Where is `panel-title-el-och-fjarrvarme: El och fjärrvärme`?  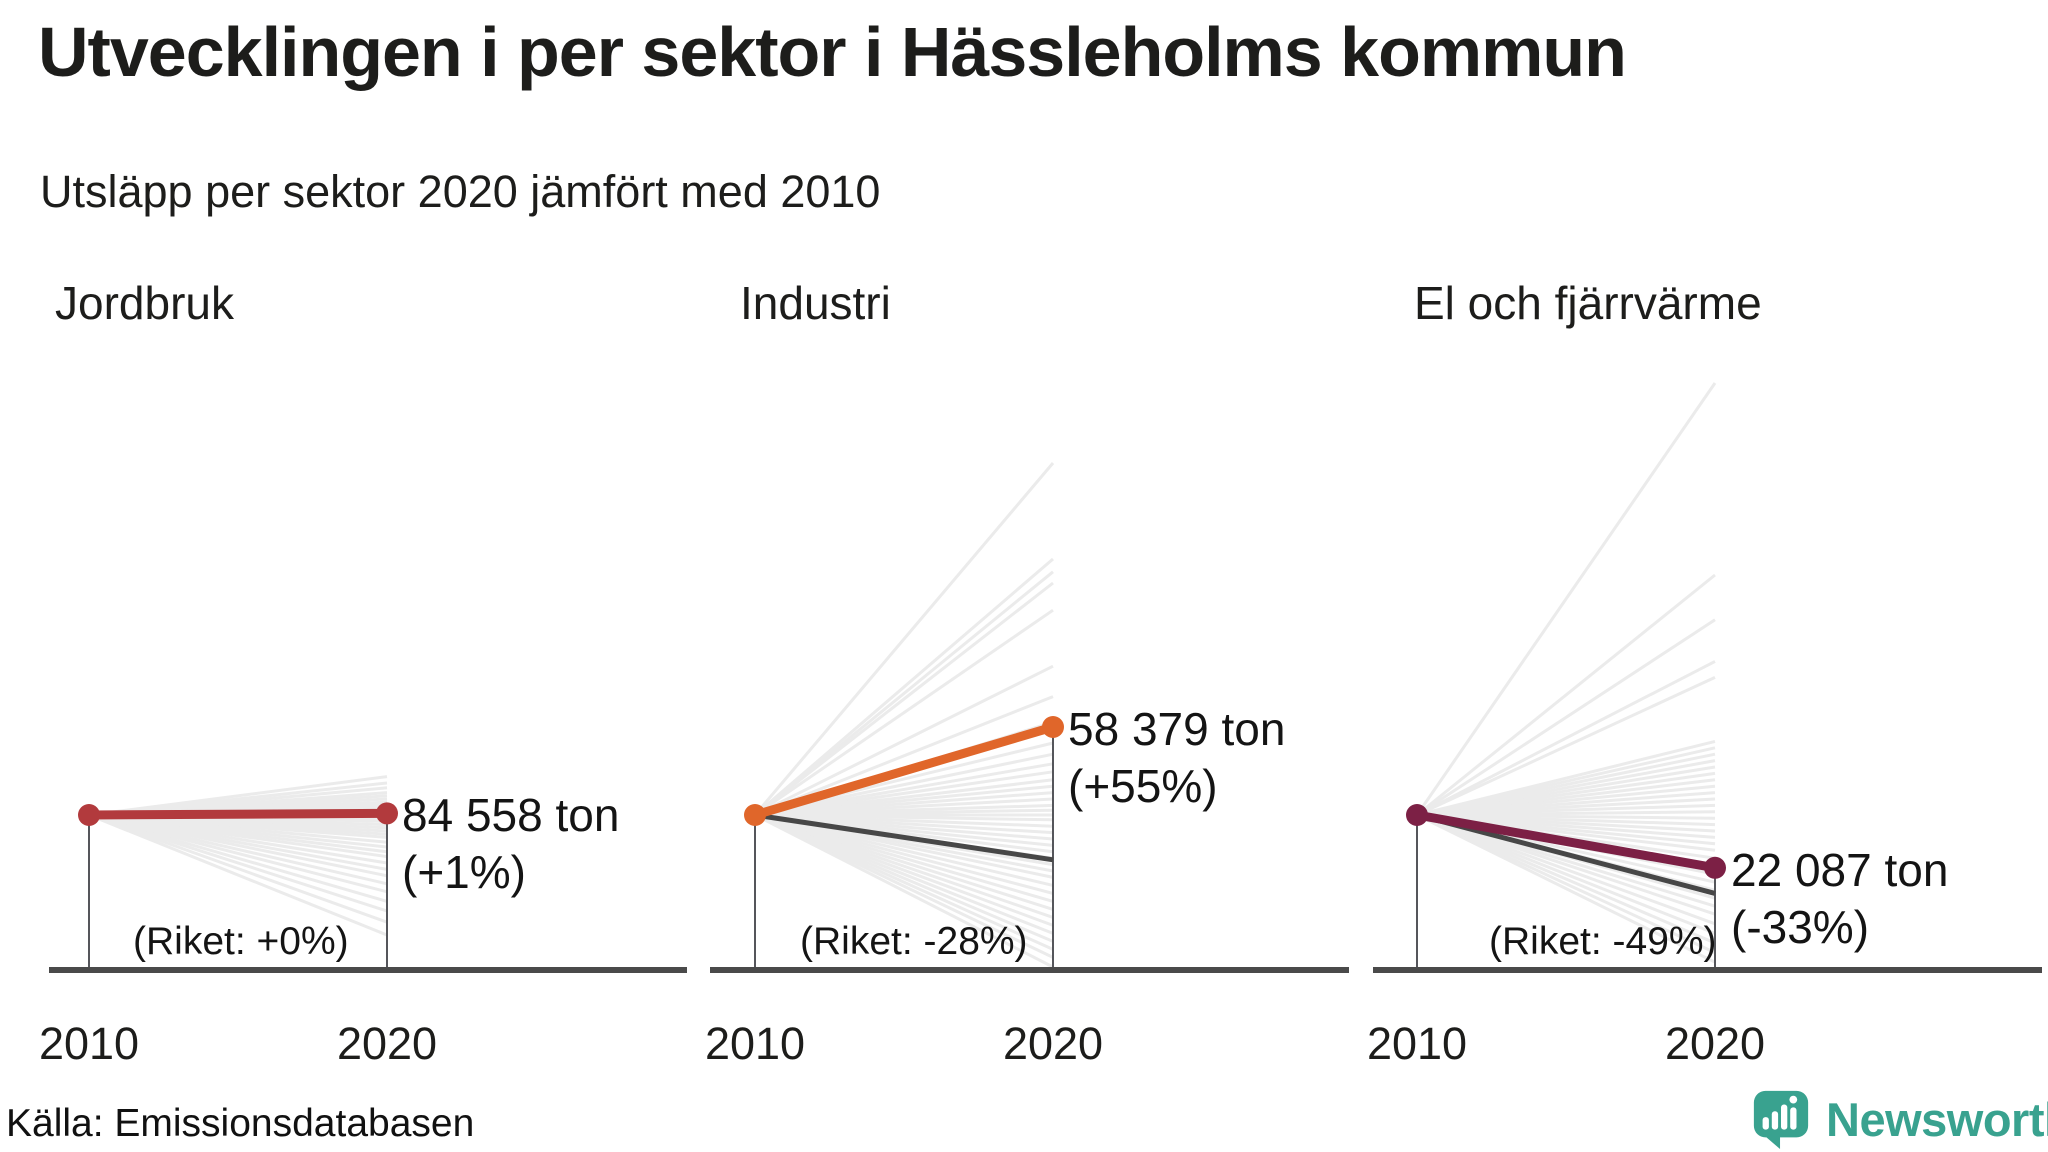
panel-title-el-och-fjarrvarme: El och fjärrvärme is located at coordinates (1588, 303).